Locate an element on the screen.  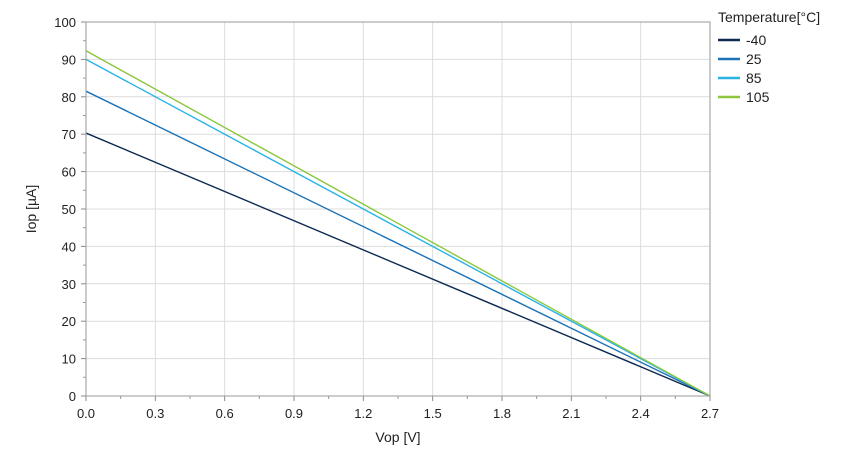
legend-label: 25 is located at coordinates (754, 59).